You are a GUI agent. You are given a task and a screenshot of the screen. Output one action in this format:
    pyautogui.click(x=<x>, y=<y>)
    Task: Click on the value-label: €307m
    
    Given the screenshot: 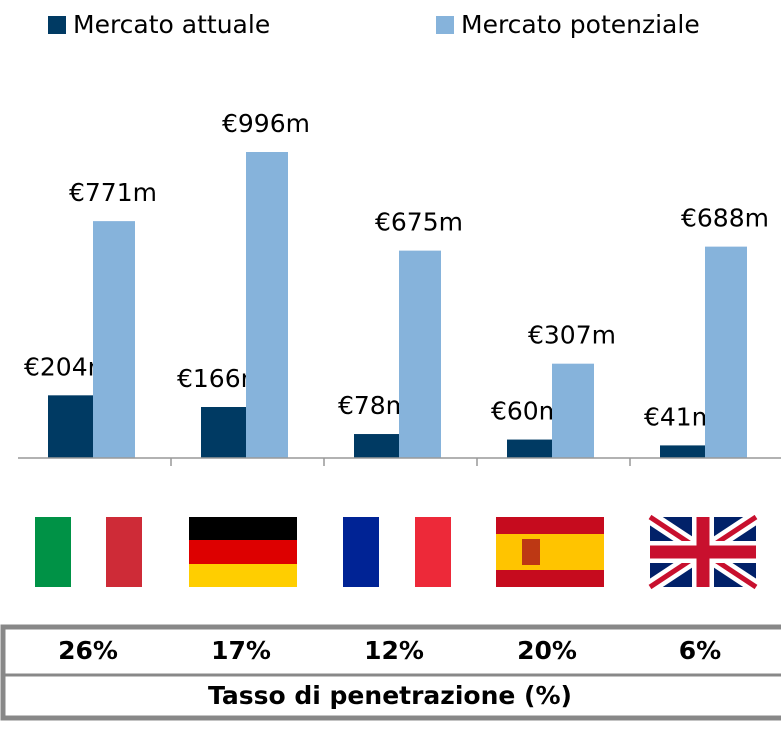 What is the action you would take?
    pyautogui.click(x=572, y=335)
    